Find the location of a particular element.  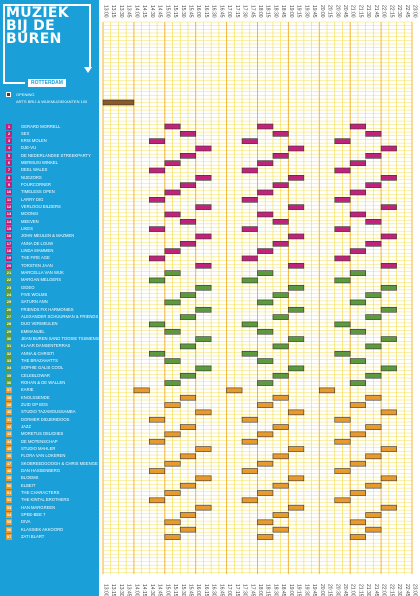

time-label-bottom: 19:45 is located at coordinates (314, 590).